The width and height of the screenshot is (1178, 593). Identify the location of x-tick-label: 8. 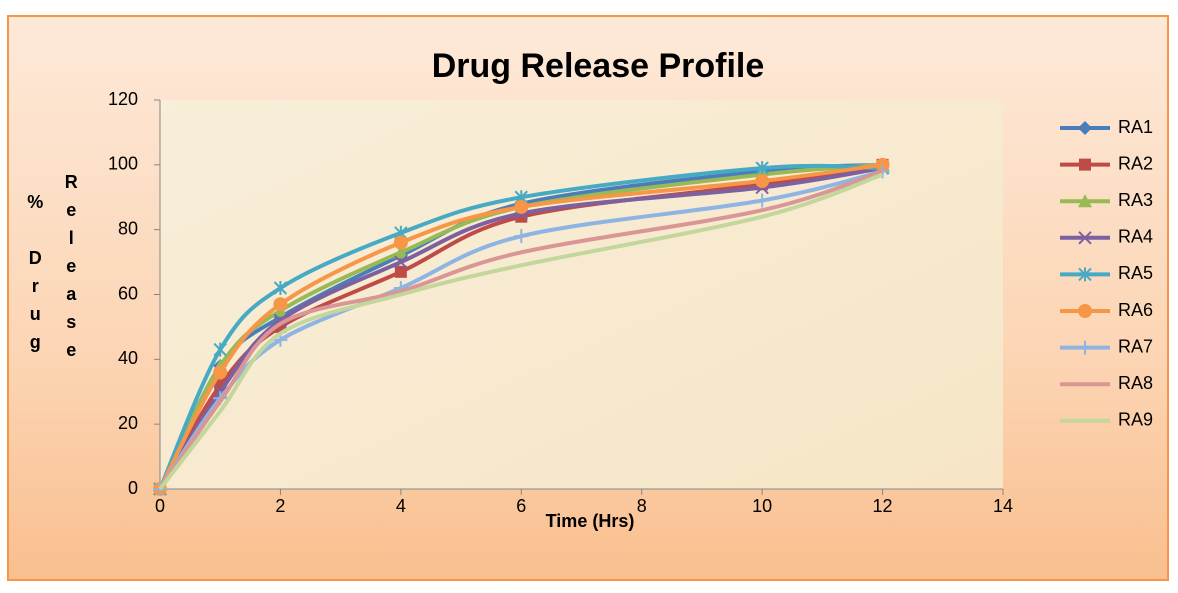
(642, 506).